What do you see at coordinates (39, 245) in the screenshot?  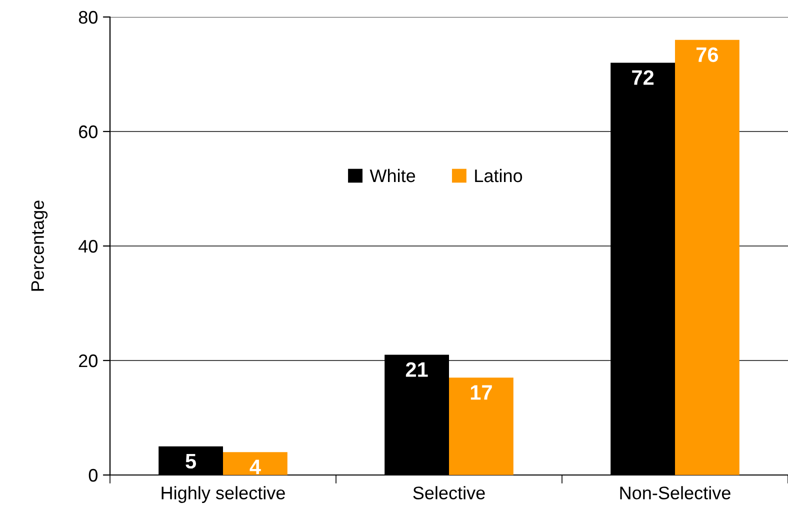 I see `y-axis-title: Percentage` at bounding box center [39, 245].